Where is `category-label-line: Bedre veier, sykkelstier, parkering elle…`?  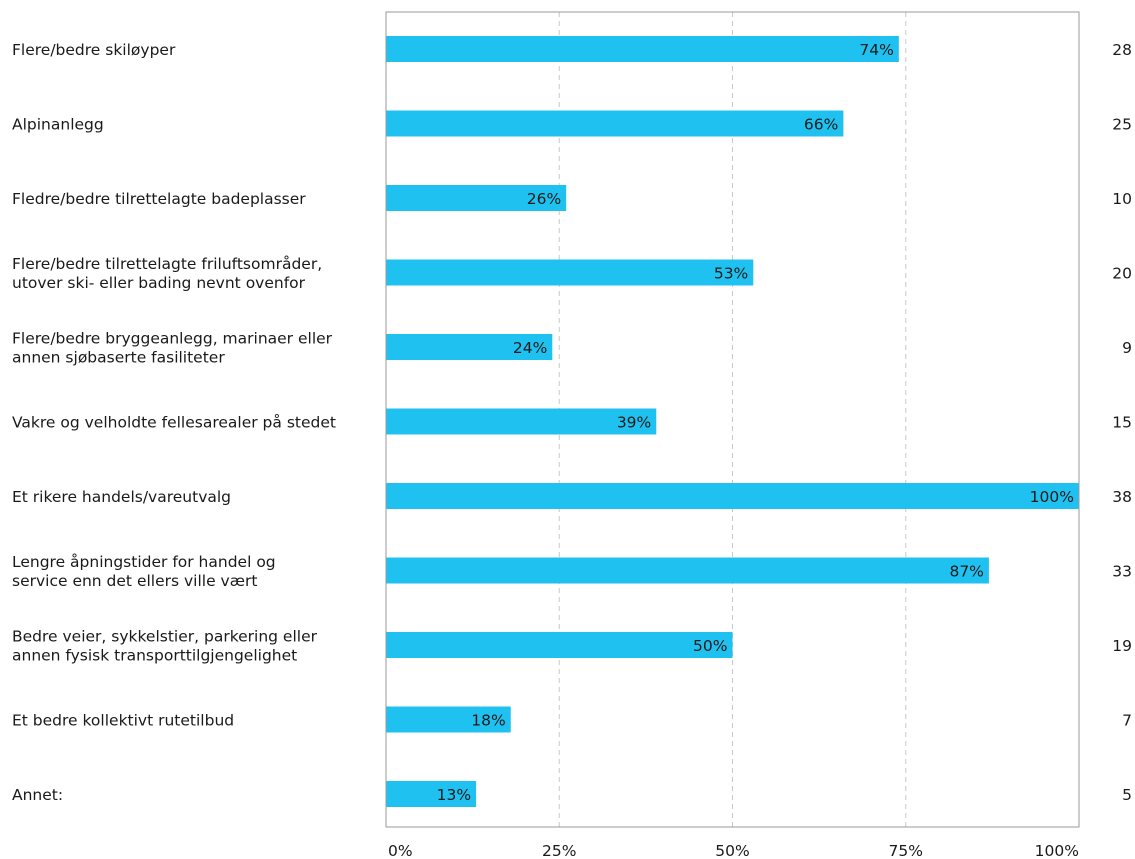 category-label-line: Bedre veier, sykkelstier, parkering elle… is located at coordinates (165, 637).